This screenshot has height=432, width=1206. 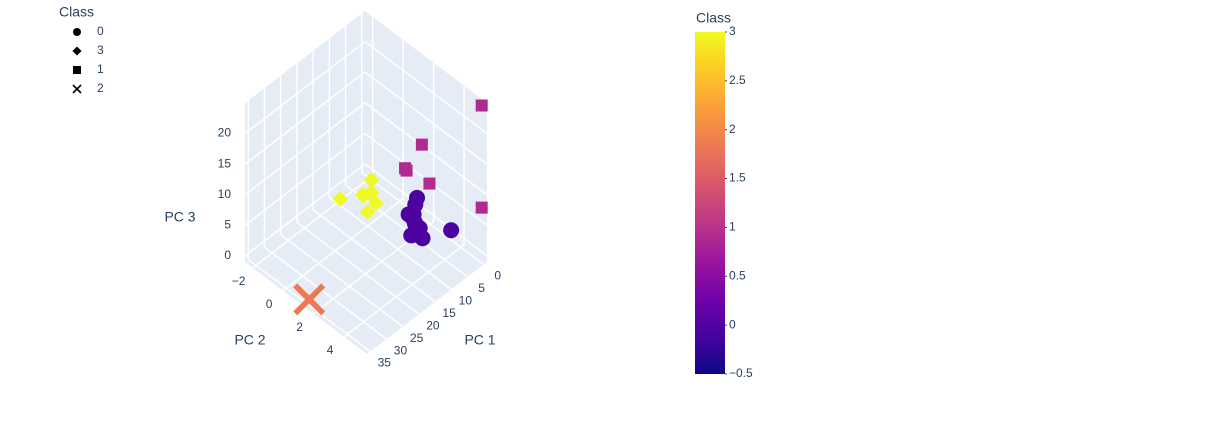 What do you see at coordinates (732, 129) in the screenshot?
I see `colorbar-tick-label: 2` at bounding box center [732, 129].